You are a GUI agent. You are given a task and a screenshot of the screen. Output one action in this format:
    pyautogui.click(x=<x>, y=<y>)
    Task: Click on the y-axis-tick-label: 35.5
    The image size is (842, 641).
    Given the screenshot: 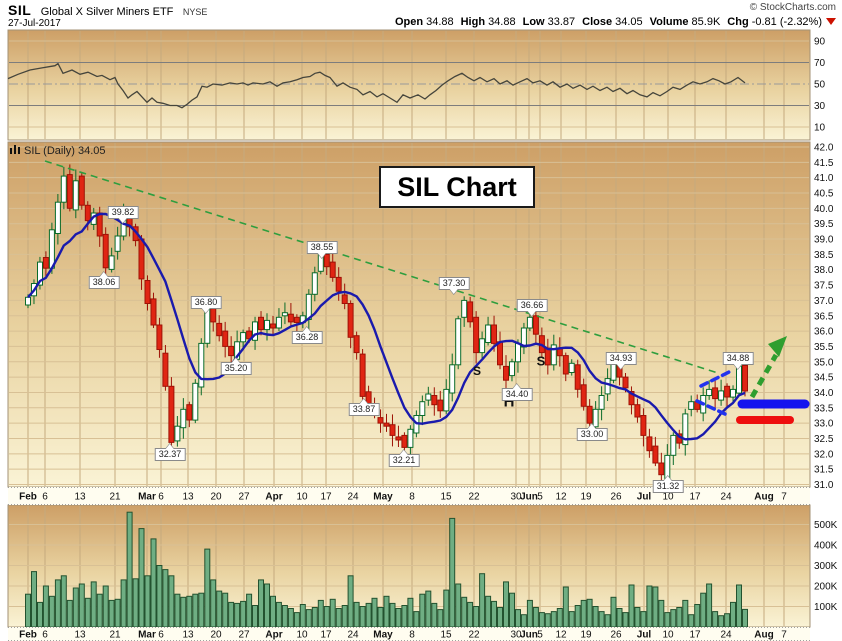 What is the action you would take?
    pyautogui.click(x=824, y=347)
    